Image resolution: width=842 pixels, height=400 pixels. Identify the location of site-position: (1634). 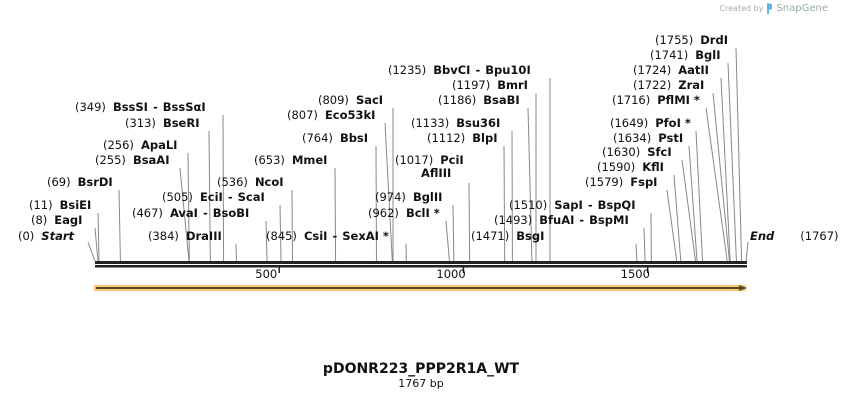
(632, 138).